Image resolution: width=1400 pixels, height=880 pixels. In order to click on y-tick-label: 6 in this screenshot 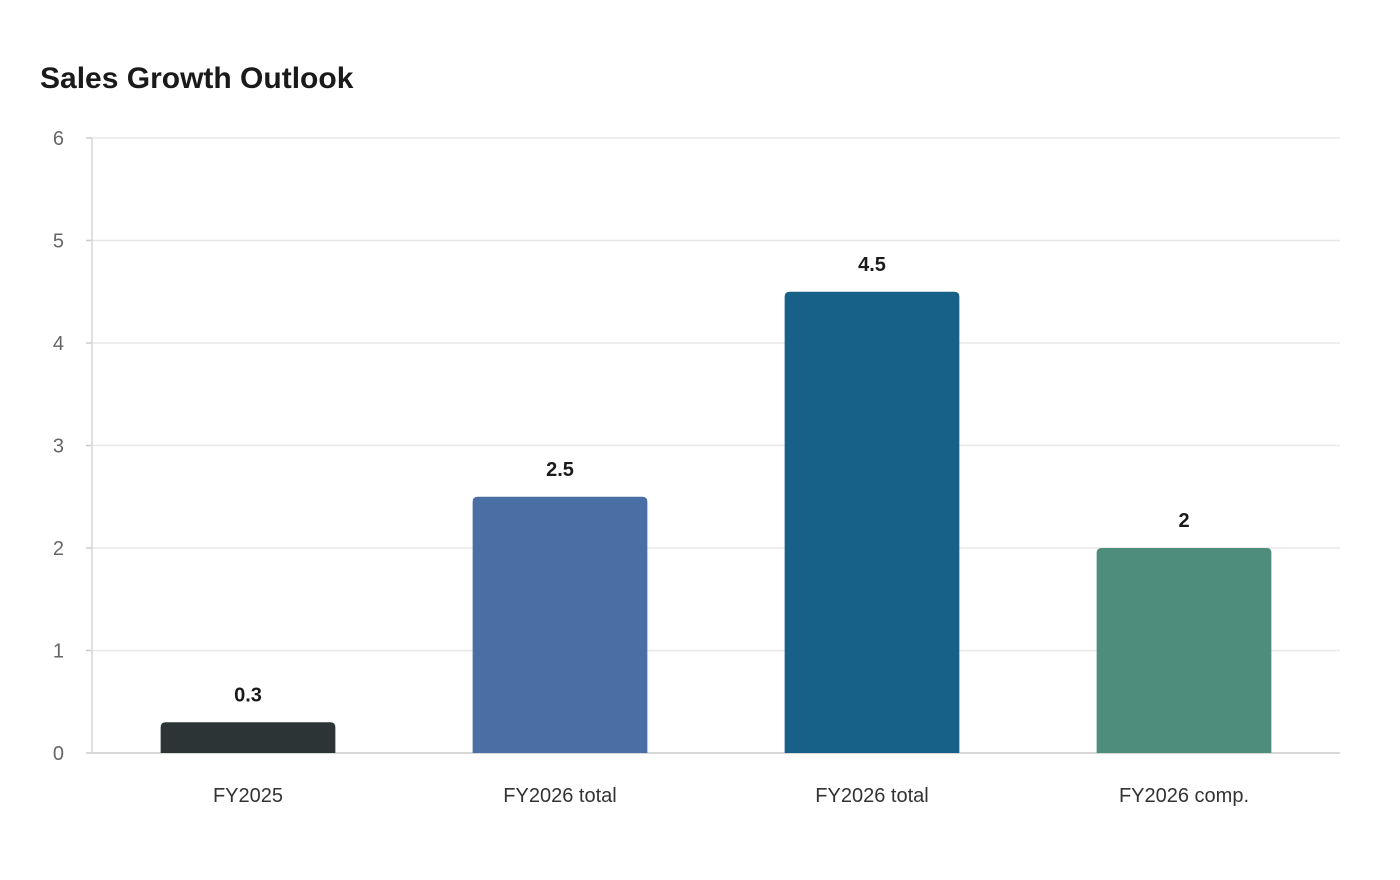, I will do `click(58, 139)`.